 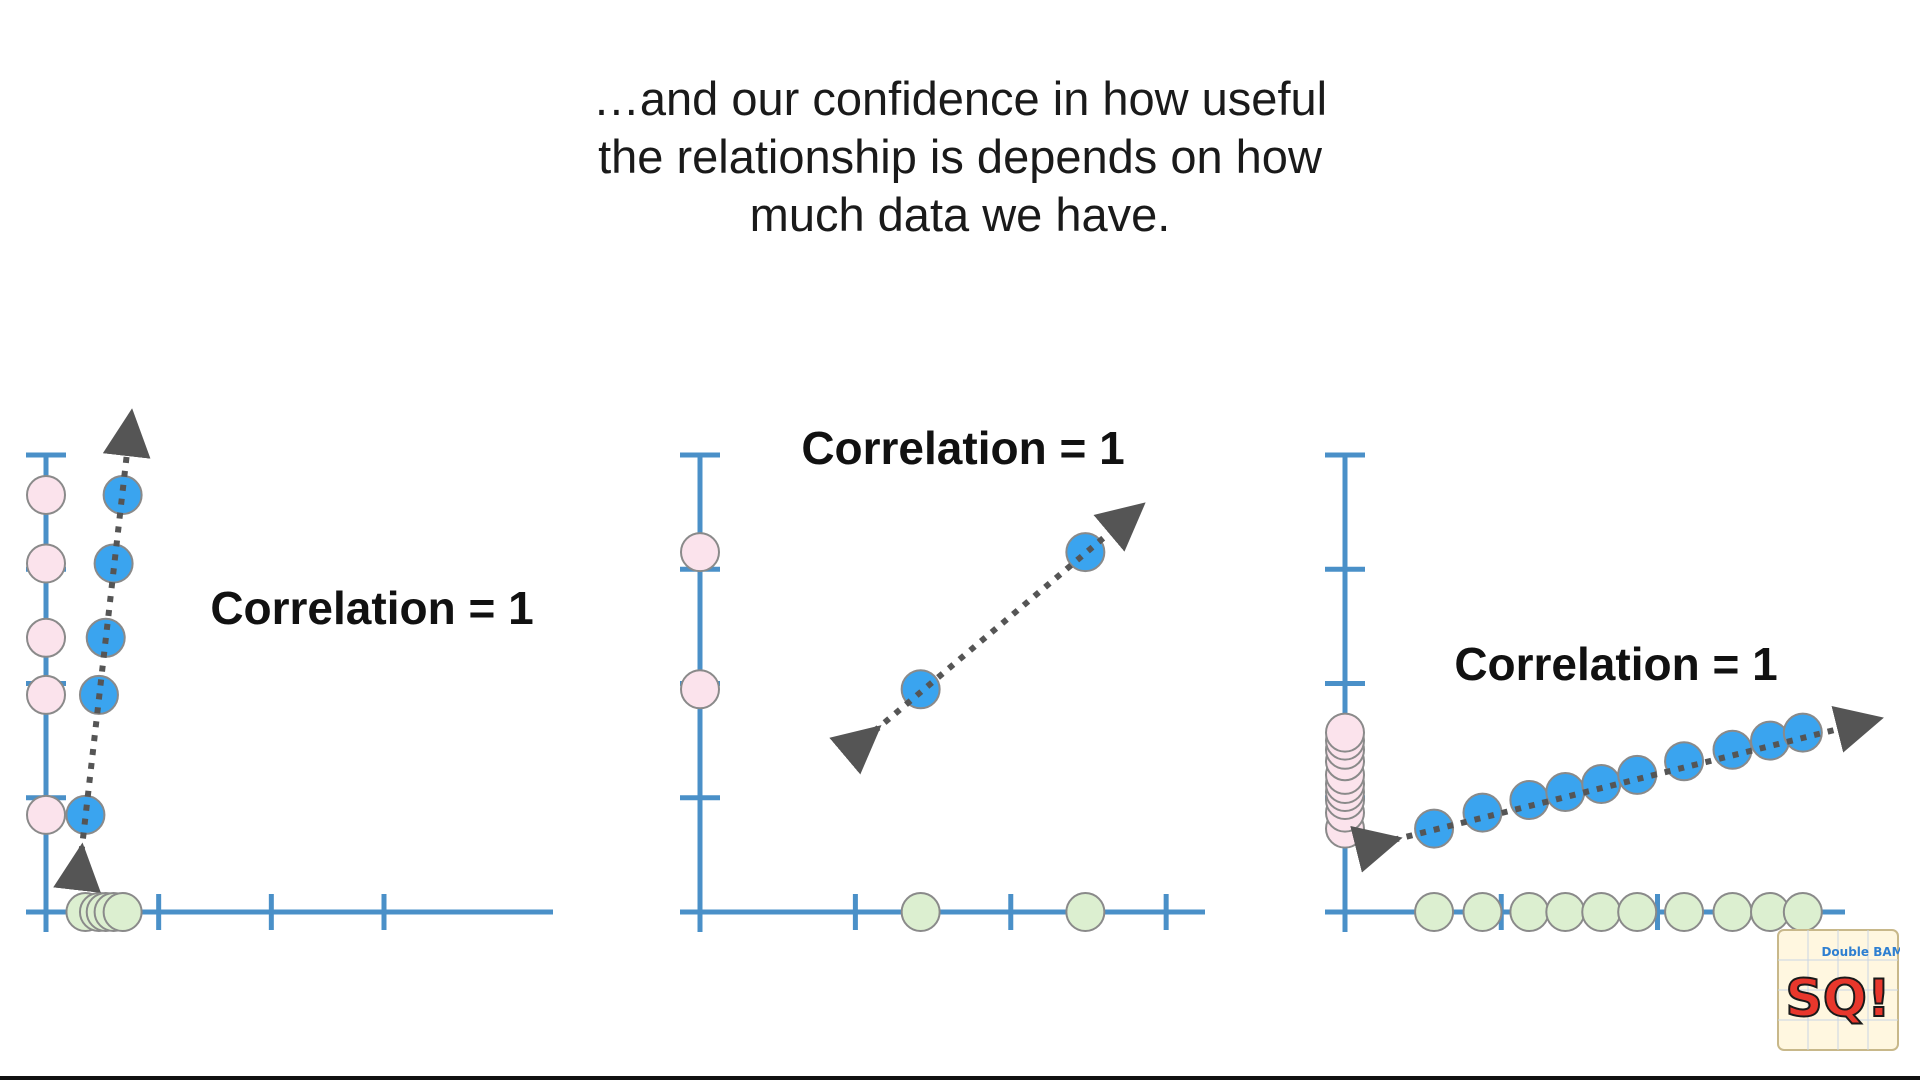 I want to click on logo-badge-text: Double BAM!!, so click(x=1860, y=952).